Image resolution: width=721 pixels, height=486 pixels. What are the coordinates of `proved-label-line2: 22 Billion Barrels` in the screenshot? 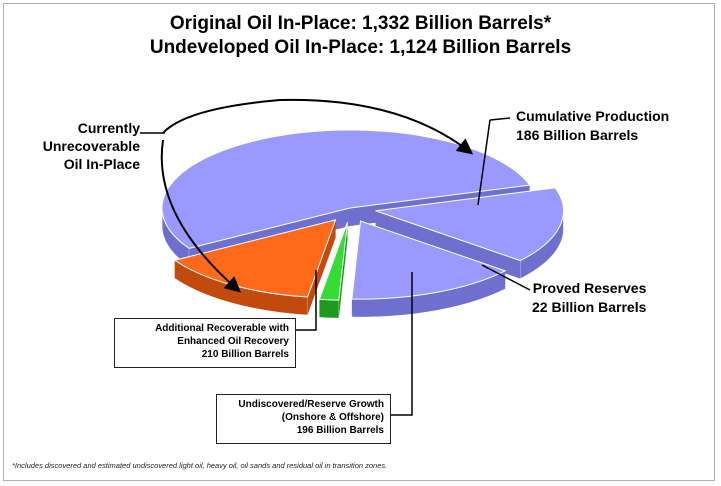 It's located at (589, 307).